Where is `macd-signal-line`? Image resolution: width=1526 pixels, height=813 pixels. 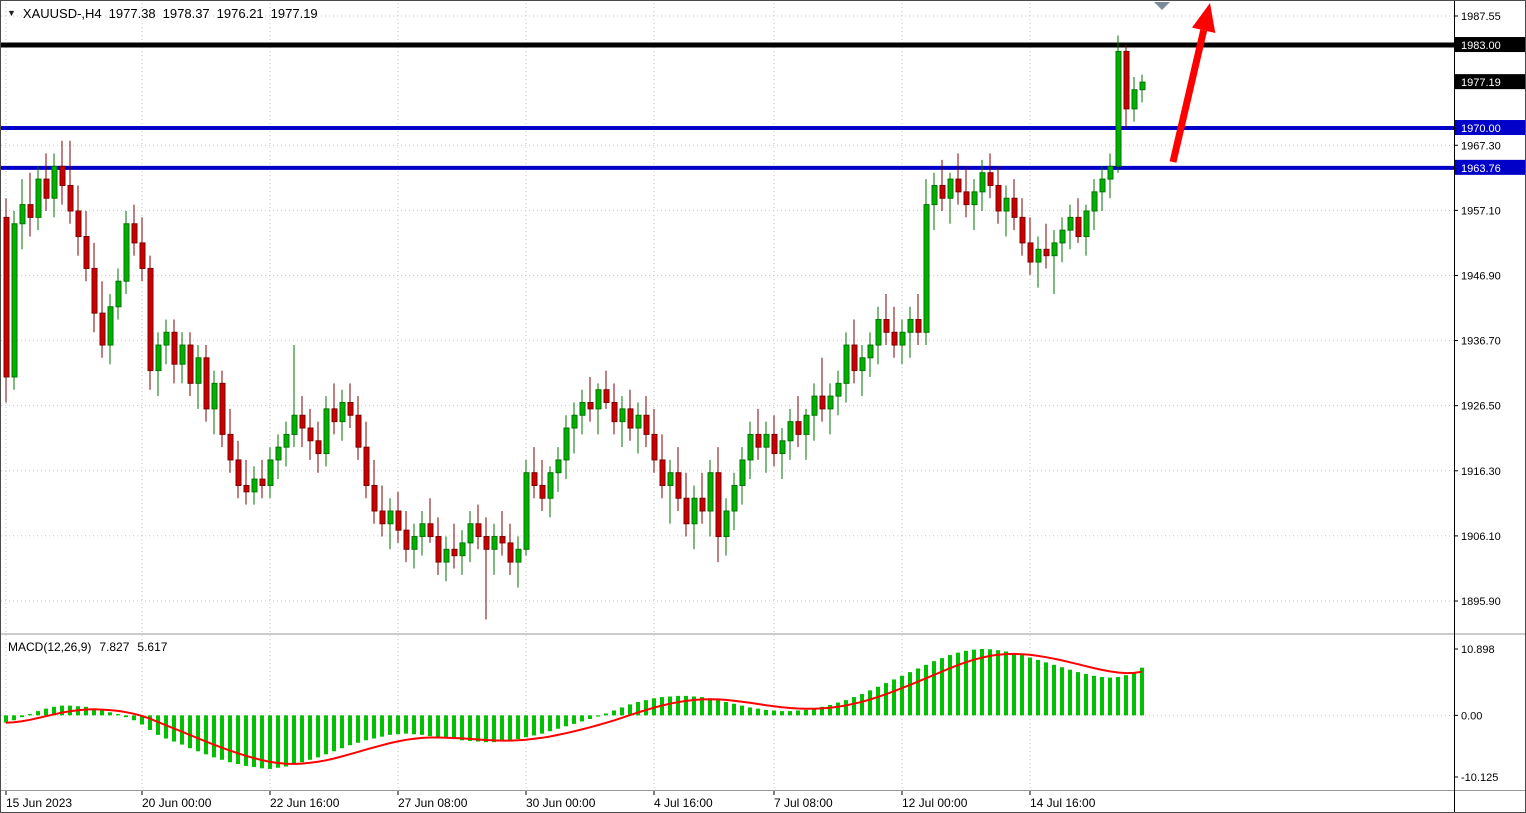
macd-signal-line is located at coordinates (574, 708).